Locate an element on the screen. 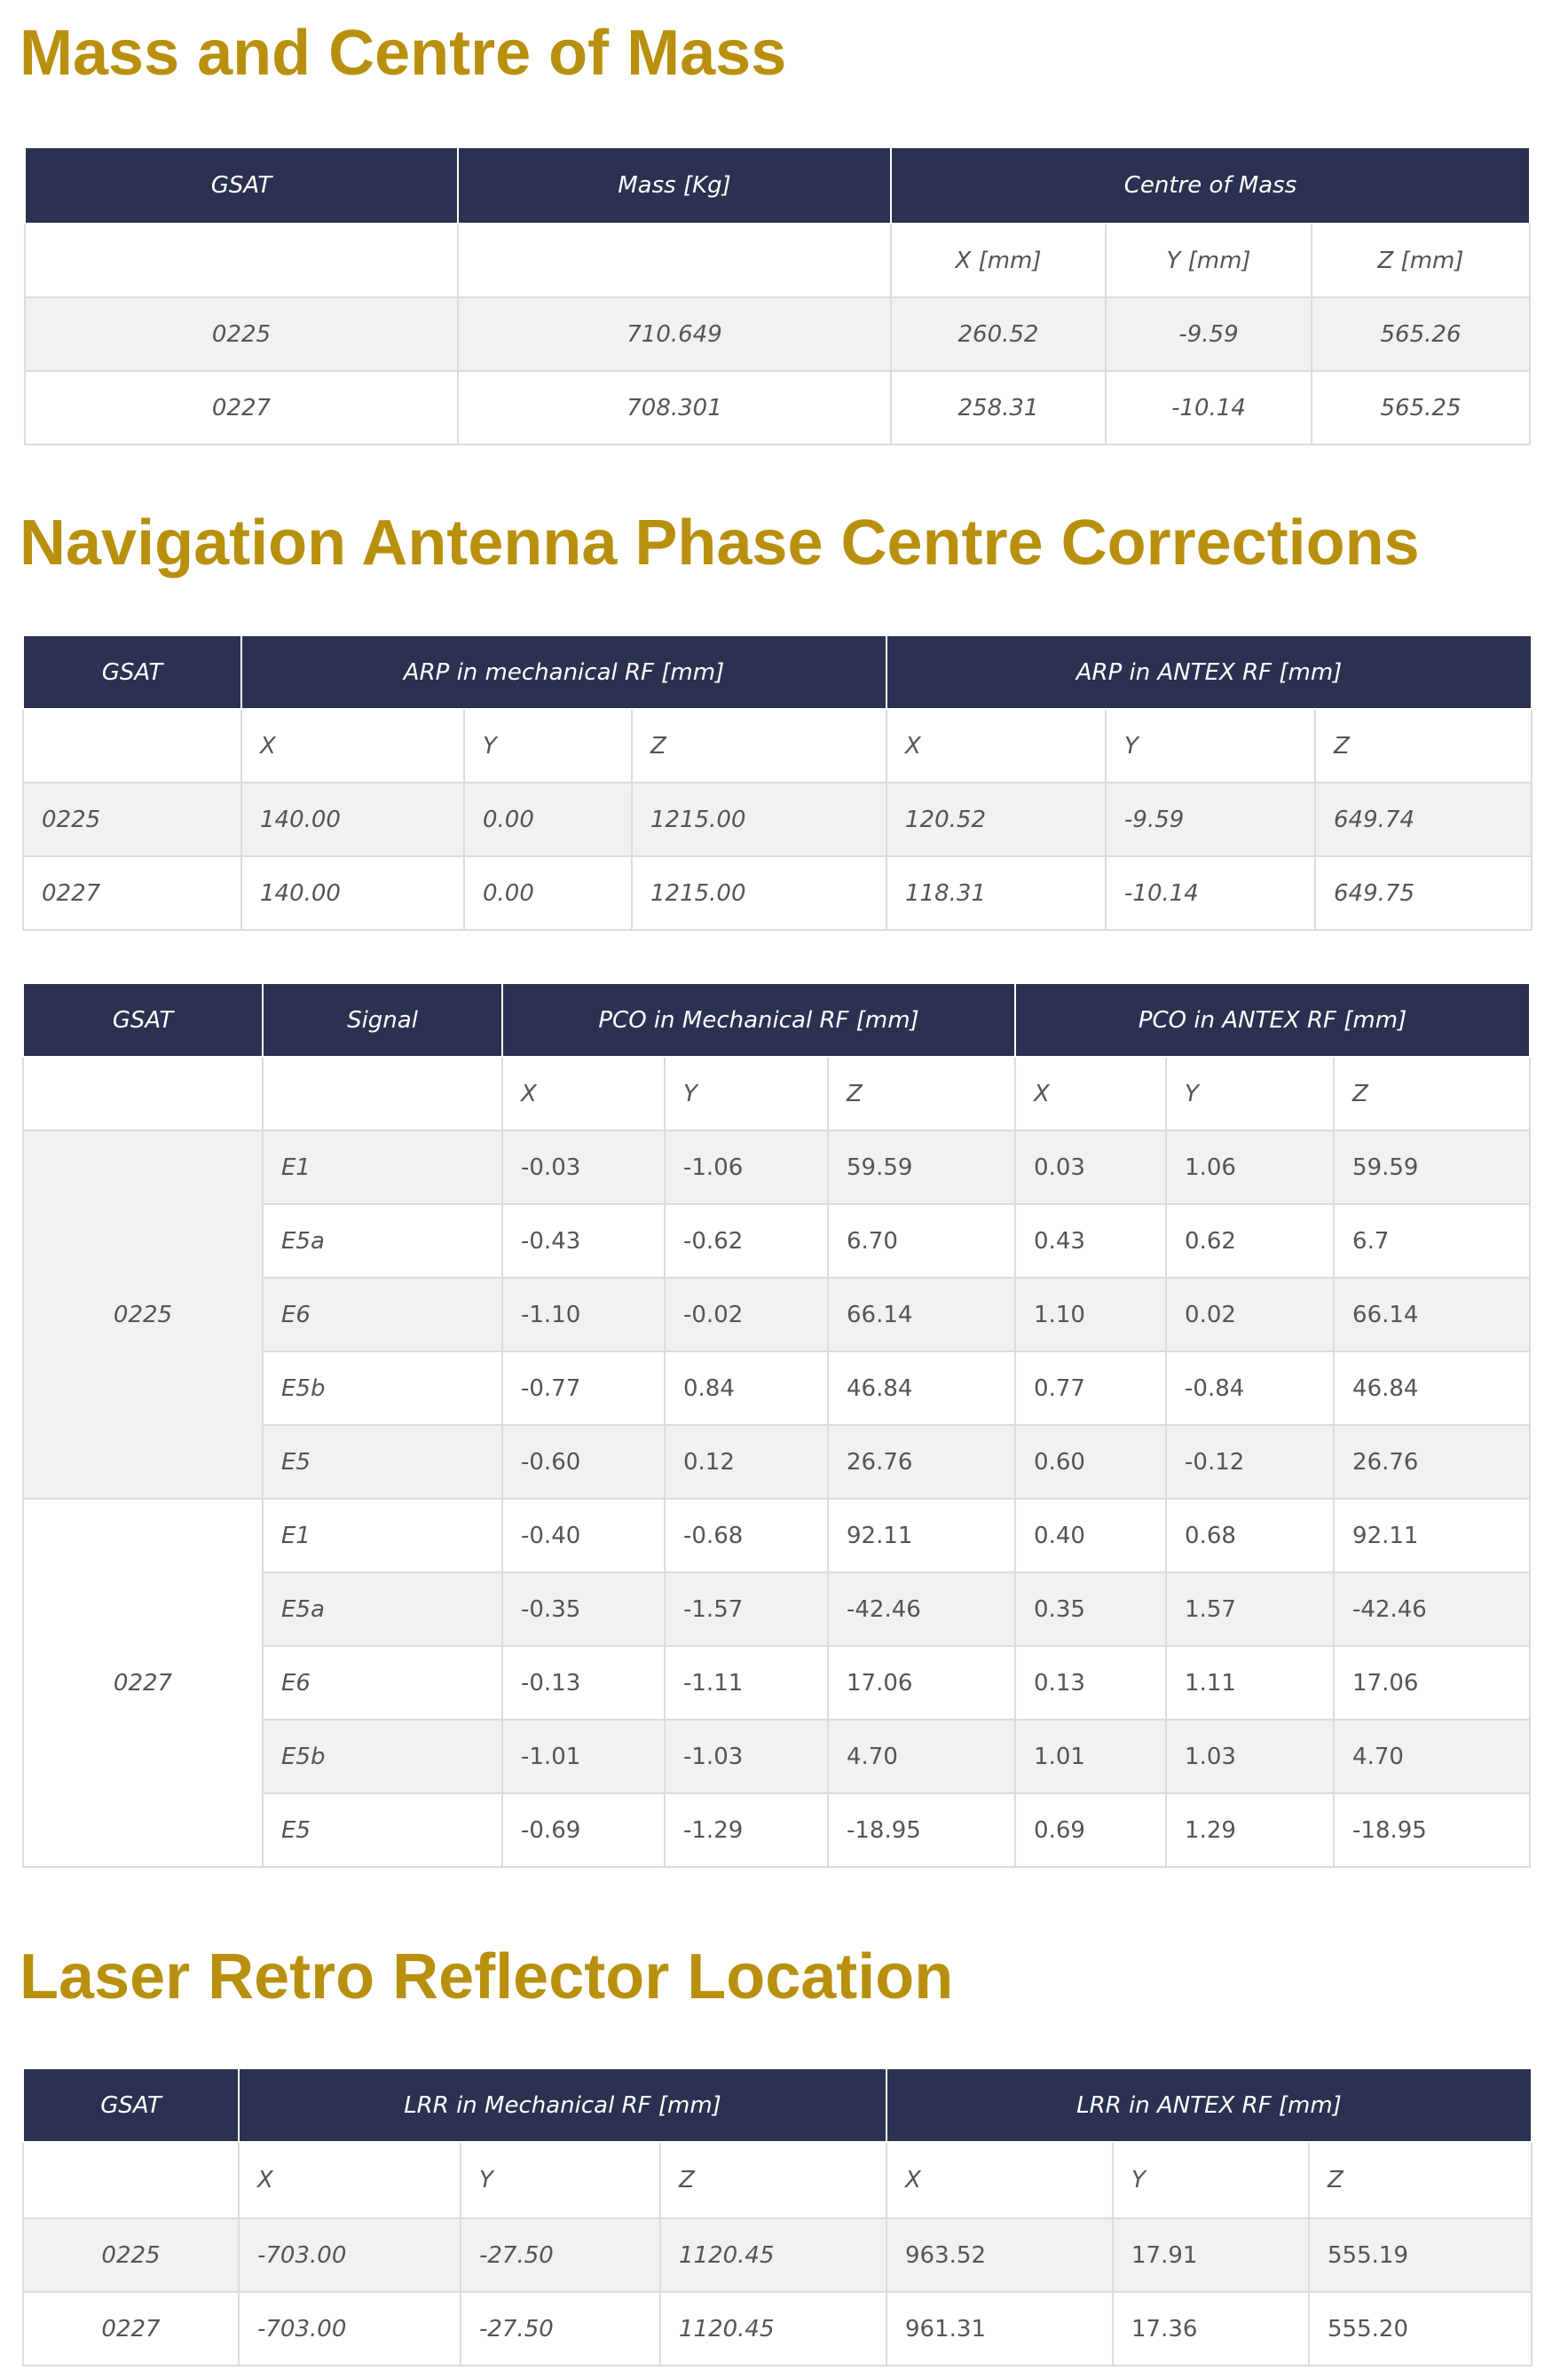  cell: 4.70 is located at coordinates (1433, 1756).